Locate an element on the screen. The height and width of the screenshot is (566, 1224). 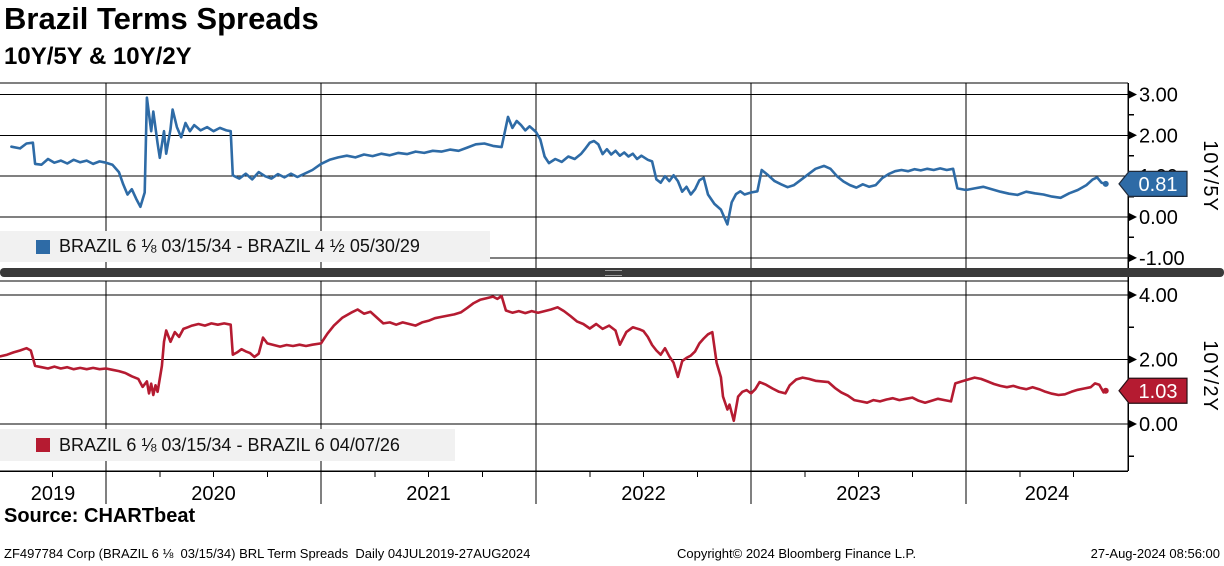
panel-divider is located at coordinates (612, 272).